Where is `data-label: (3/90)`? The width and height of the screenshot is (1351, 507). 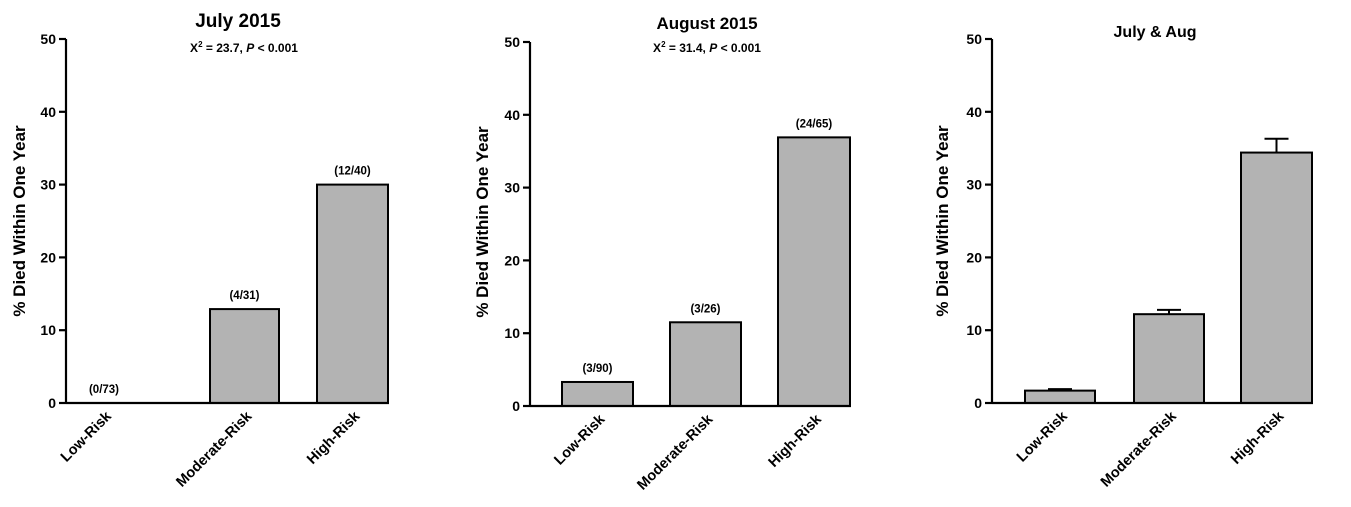
data-label: (3/90) is located at coordinates (597, 369).